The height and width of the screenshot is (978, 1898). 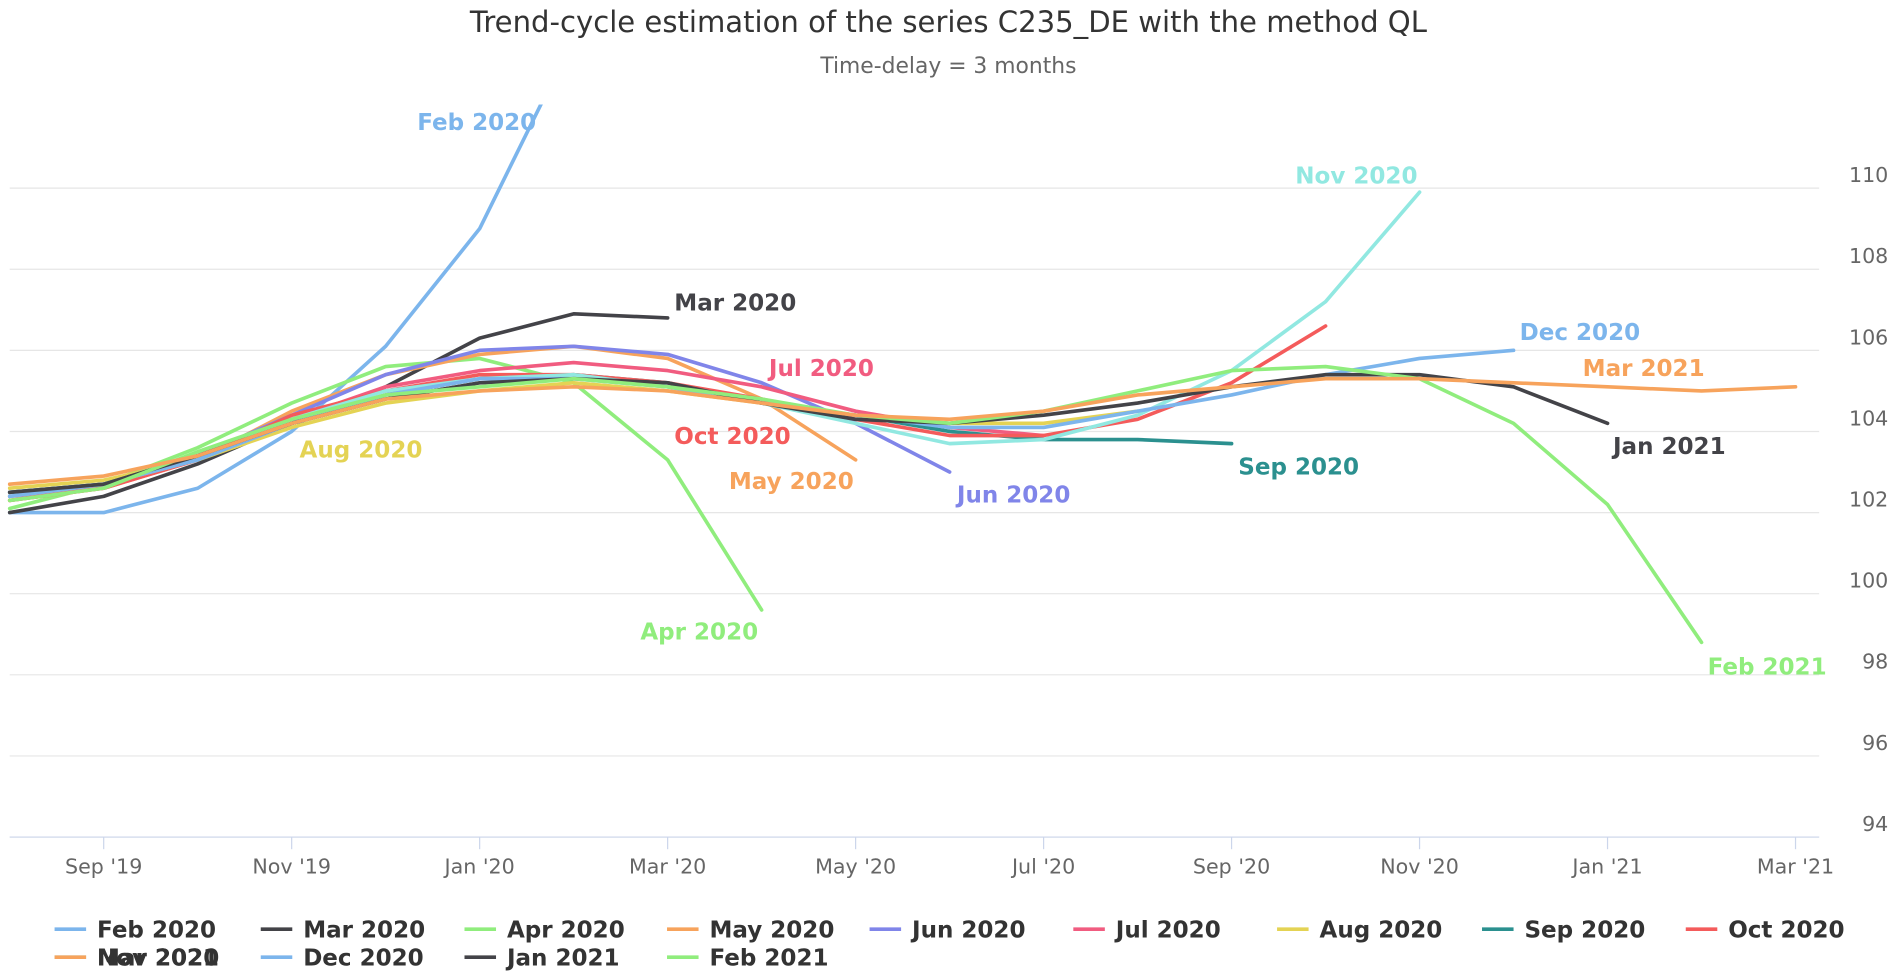 I want to click on series-label: Feb 2020, so click(x=476, y=123).